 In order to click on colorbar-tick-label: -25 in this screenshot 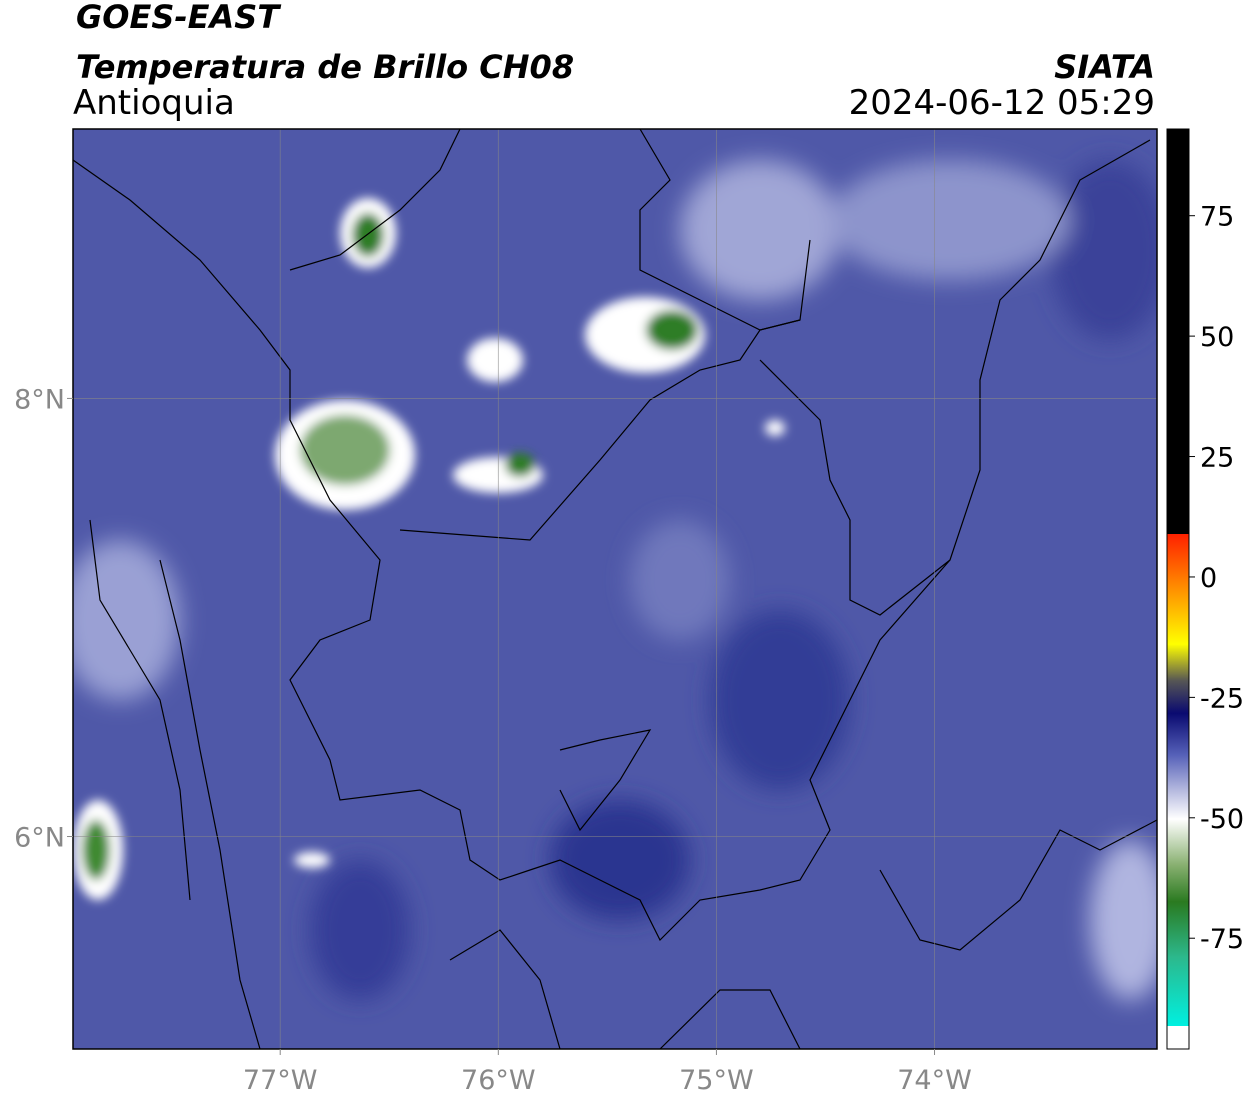, I will do `click(1222, 698)`.